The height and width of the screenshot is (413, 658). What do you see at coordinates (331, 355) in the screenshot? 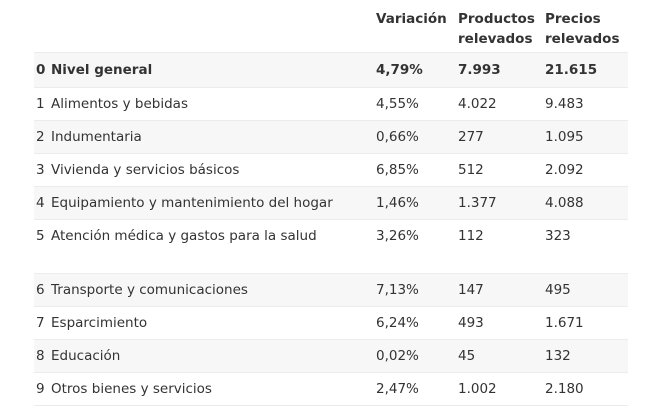
I see `table-row: 8 Educación 0,02% 45 132` at bounding box center [331, 355].